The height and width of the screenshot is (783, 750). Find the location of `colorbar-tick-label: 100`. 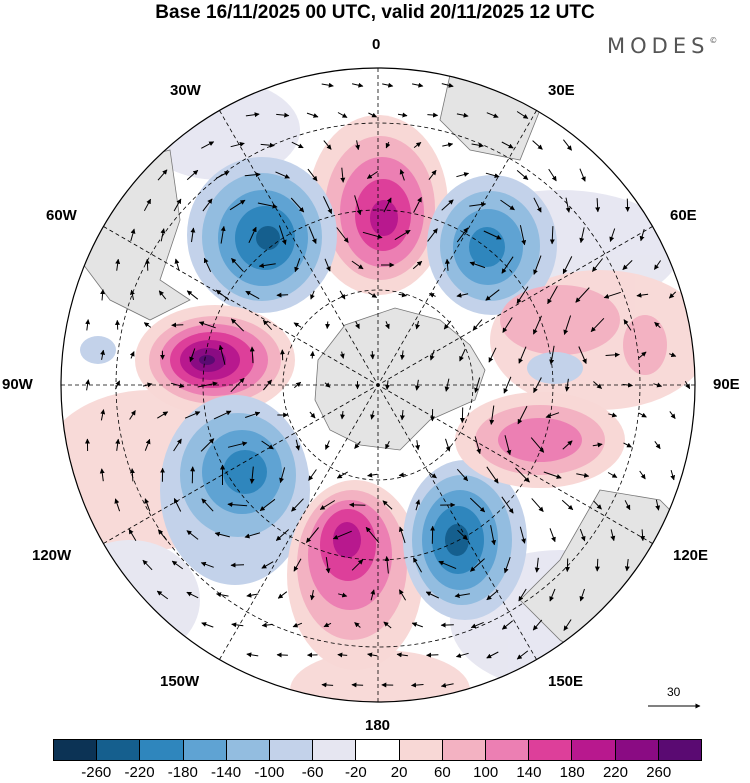

colorbar-tick-label: 100 is located at coordinates (486, 772).